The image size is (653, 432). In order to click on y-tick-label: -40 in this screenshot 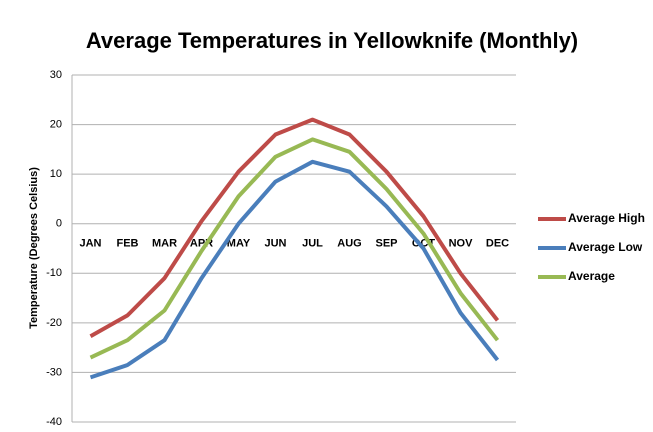, I will do `click(54, 422)`.